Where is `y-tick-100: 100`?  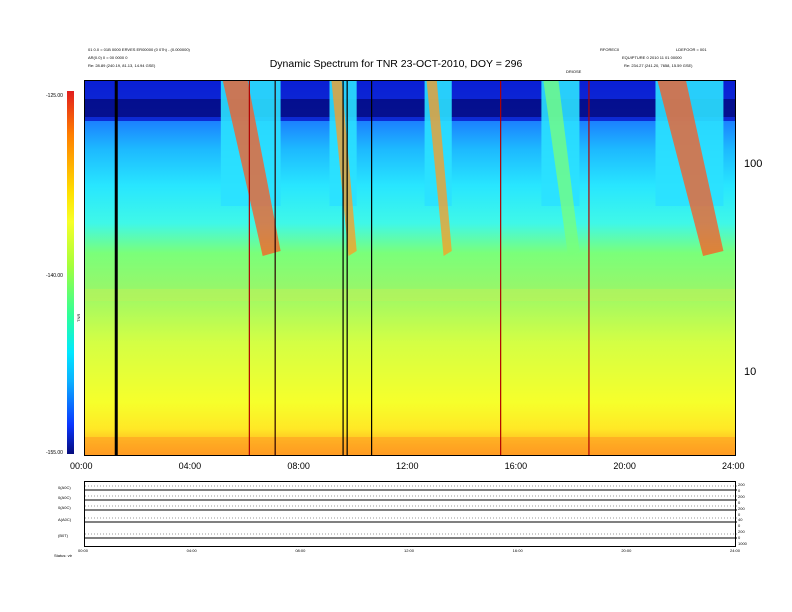
y-tick-100: 100 is located at coordinates (753, 164).